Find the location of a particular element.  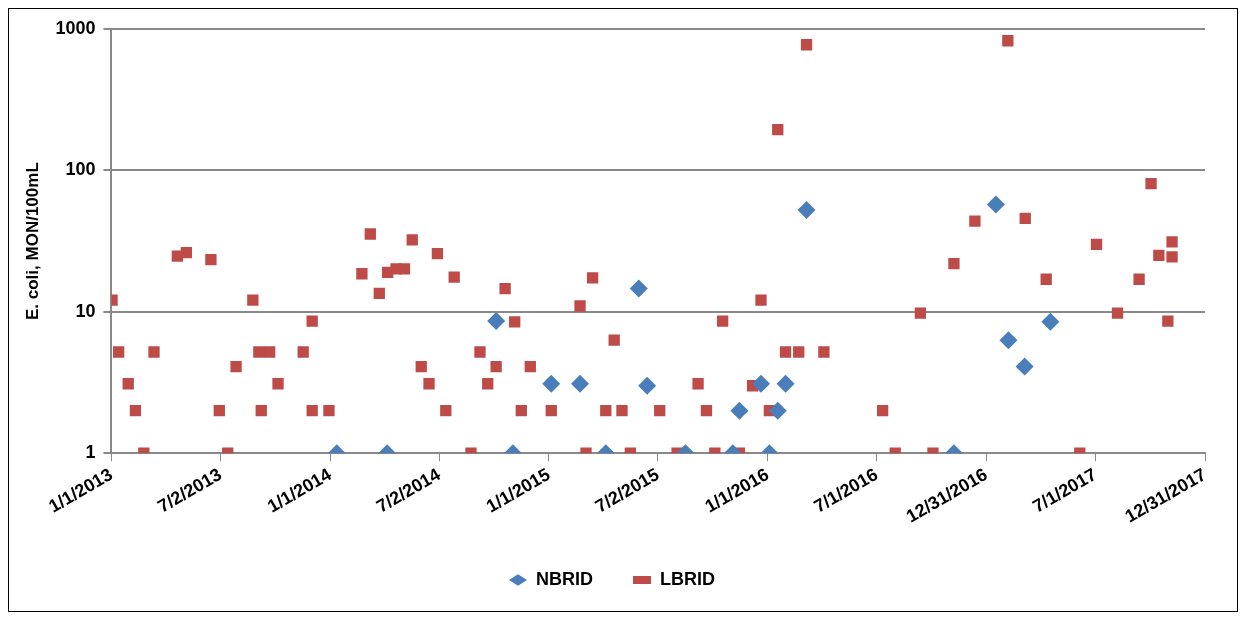

legend-label: LBRID is located at coordinates (687, 578).